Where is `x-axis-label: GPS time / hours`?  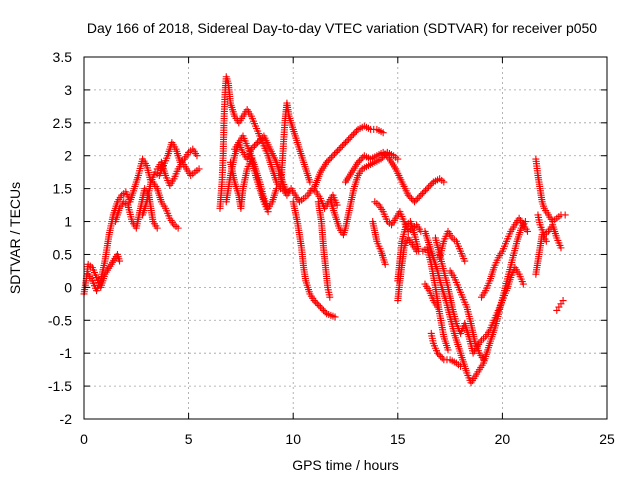 x-axis-label: GPS time / hours is located at coordinates (345, 465).